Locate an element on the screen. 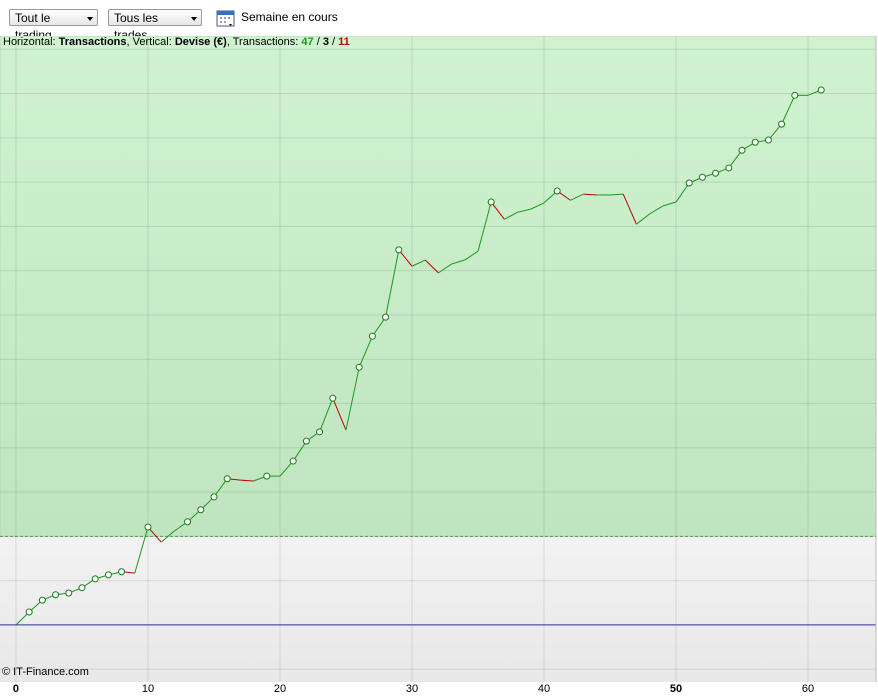 This screenshot has height=699, width=878. y-label: Devise (€) is located at coordinates (201, 42).